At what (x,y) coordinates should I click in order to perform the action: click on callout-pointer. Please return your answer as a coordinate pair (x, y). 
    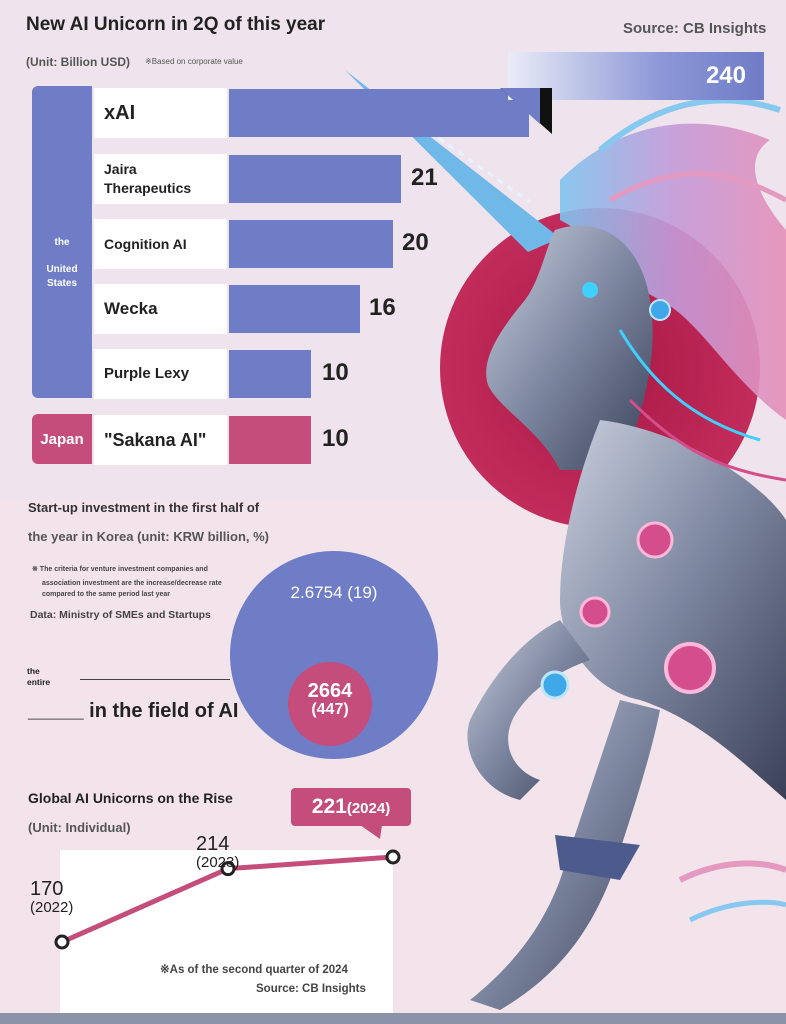
    Looking at the image, I should click on (526, 111).